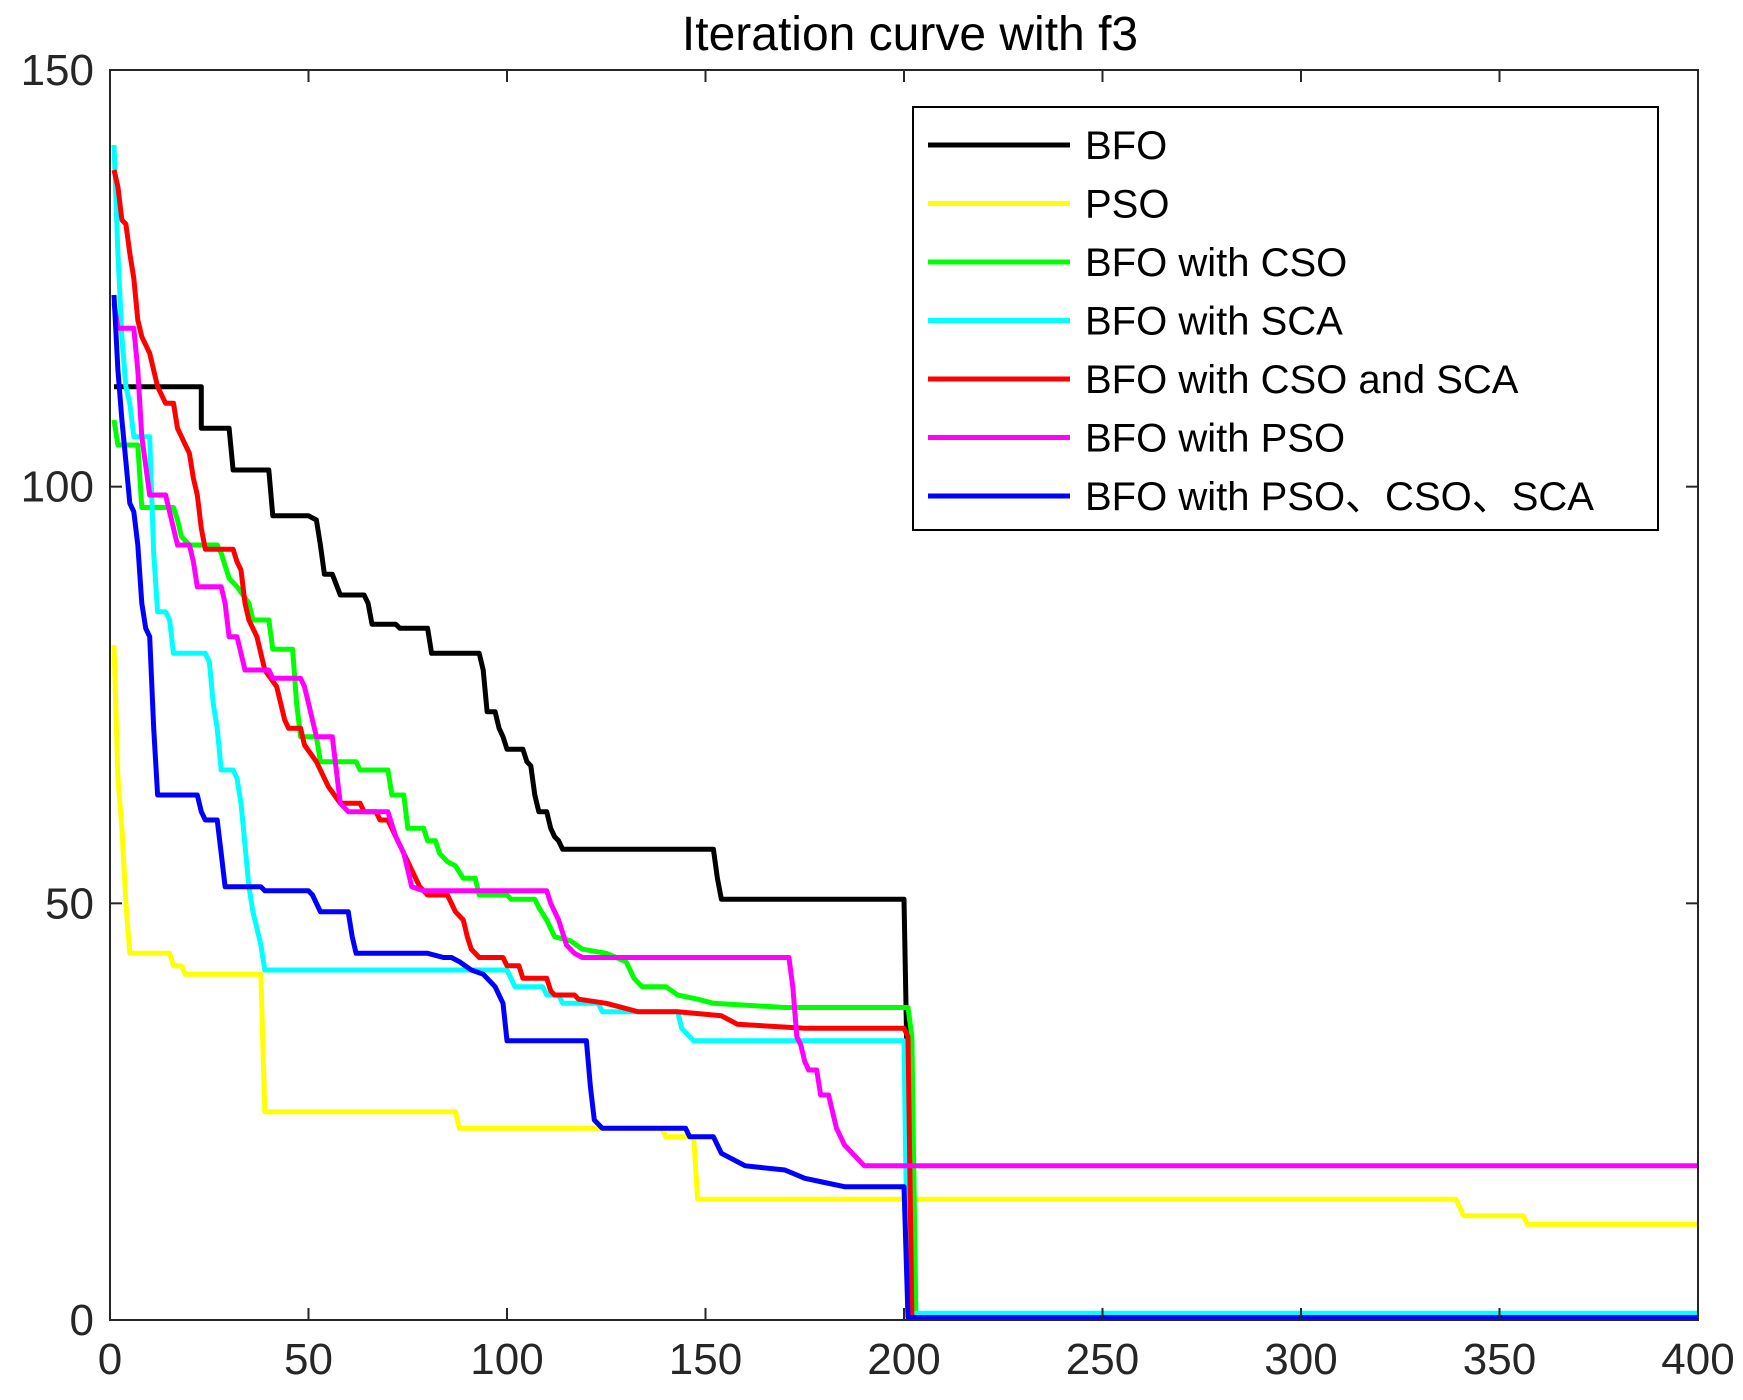  I want to click on x-tick-label: 50, so click(308, 1359).